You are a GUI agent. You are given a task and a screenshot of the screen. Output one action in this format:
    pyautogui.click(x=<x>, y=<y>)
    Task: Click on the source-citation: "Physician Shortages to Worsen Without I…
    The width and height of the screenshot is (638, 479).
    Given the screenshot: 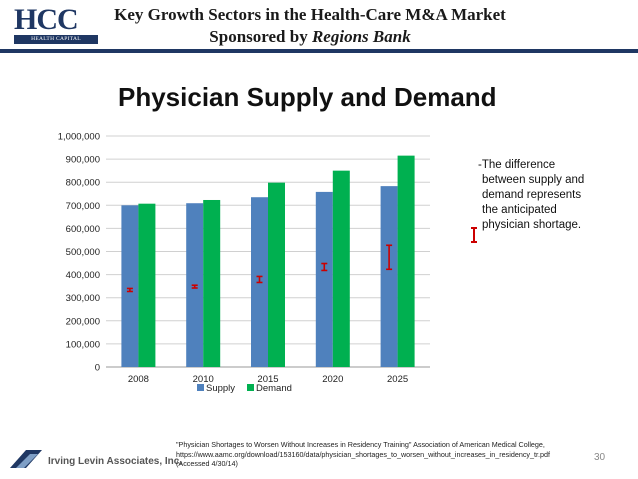 What is the action you would take?
    pyautogui.click(x=376, y=454)
    